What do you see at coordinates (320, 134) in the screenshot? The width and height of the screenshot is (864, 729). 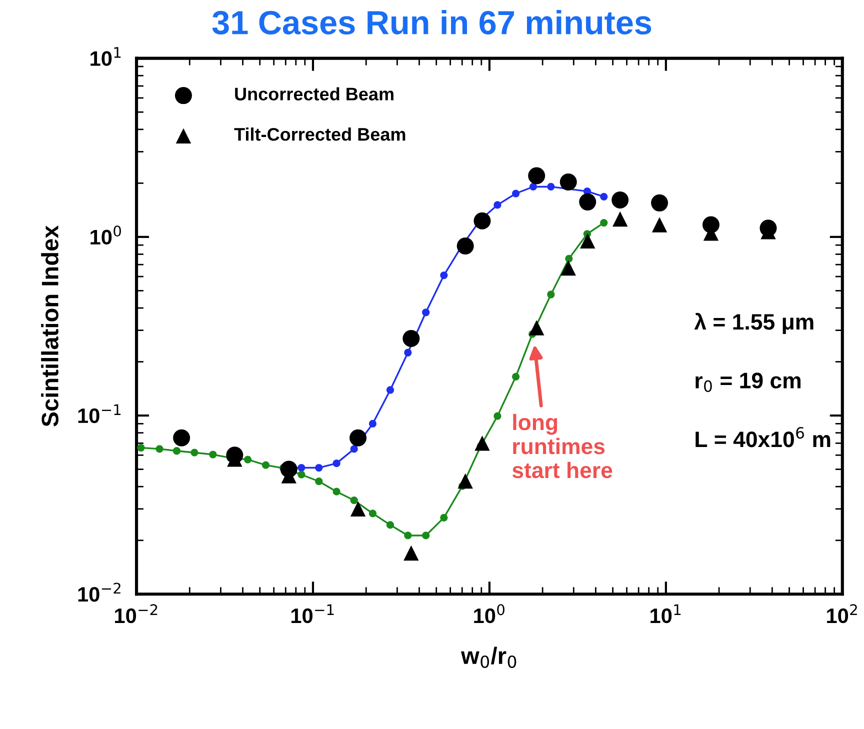 I see `legend-label: Tilt-Corrected Beam` at bounding box center [320, 134].